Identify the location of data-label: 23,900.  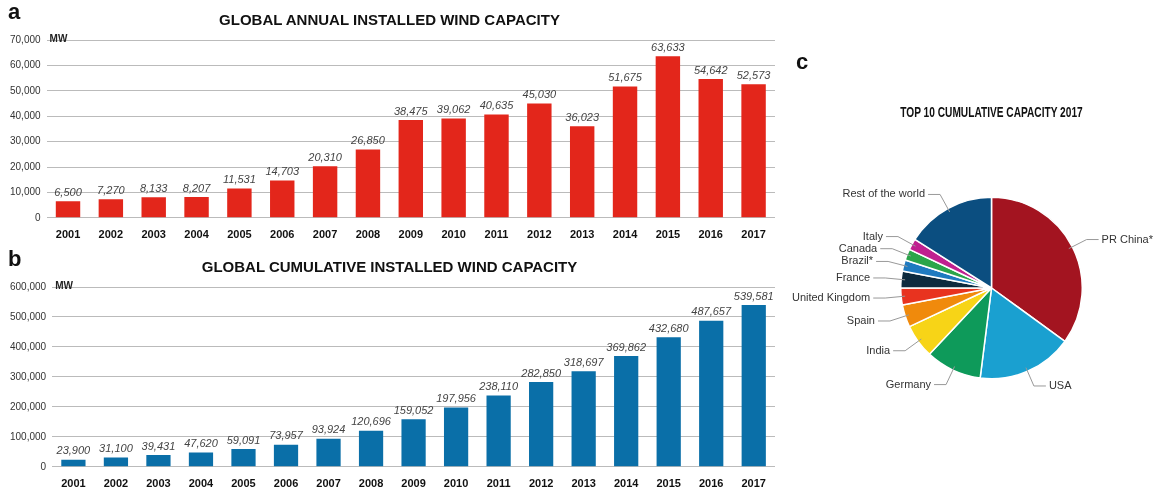
(73, 450).